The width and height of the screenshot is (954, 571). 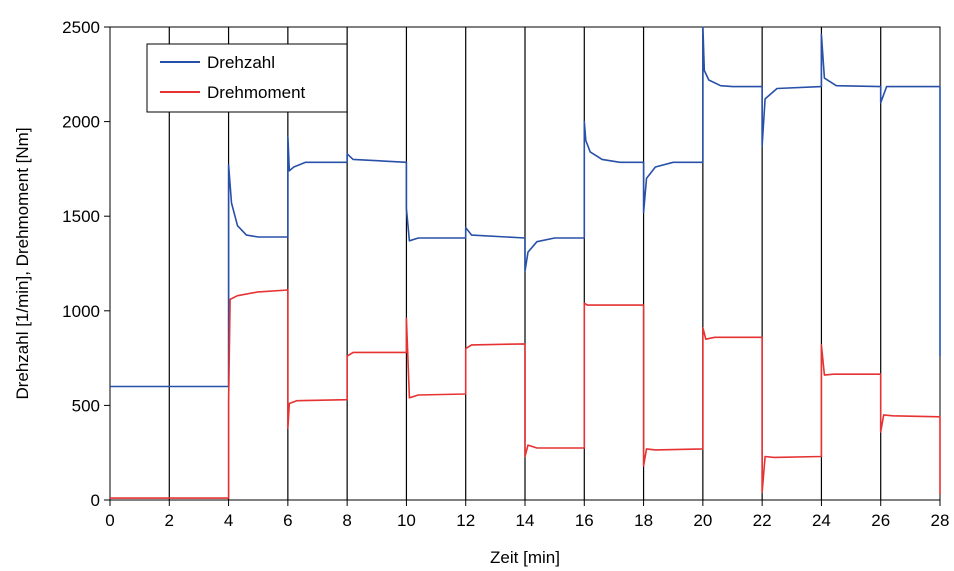 I want to click on x-tick-label: 18, so click(x=643, y=520).